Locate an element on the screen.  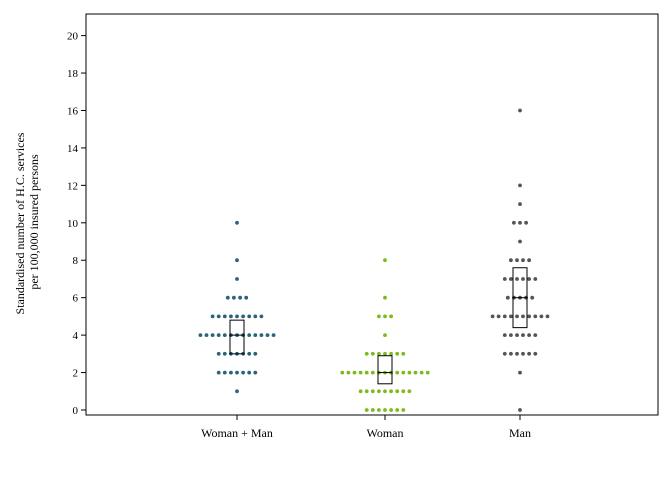
y-tick-label: 16 is located at coordinates (73, 111).